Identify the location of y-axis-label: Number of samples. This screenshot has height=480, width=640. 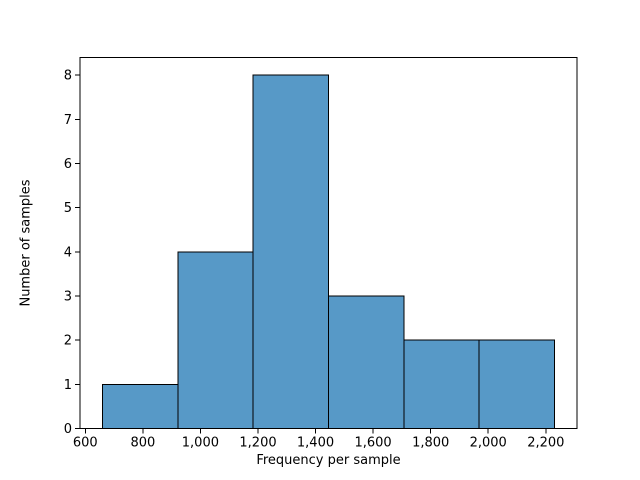
(26, 243).